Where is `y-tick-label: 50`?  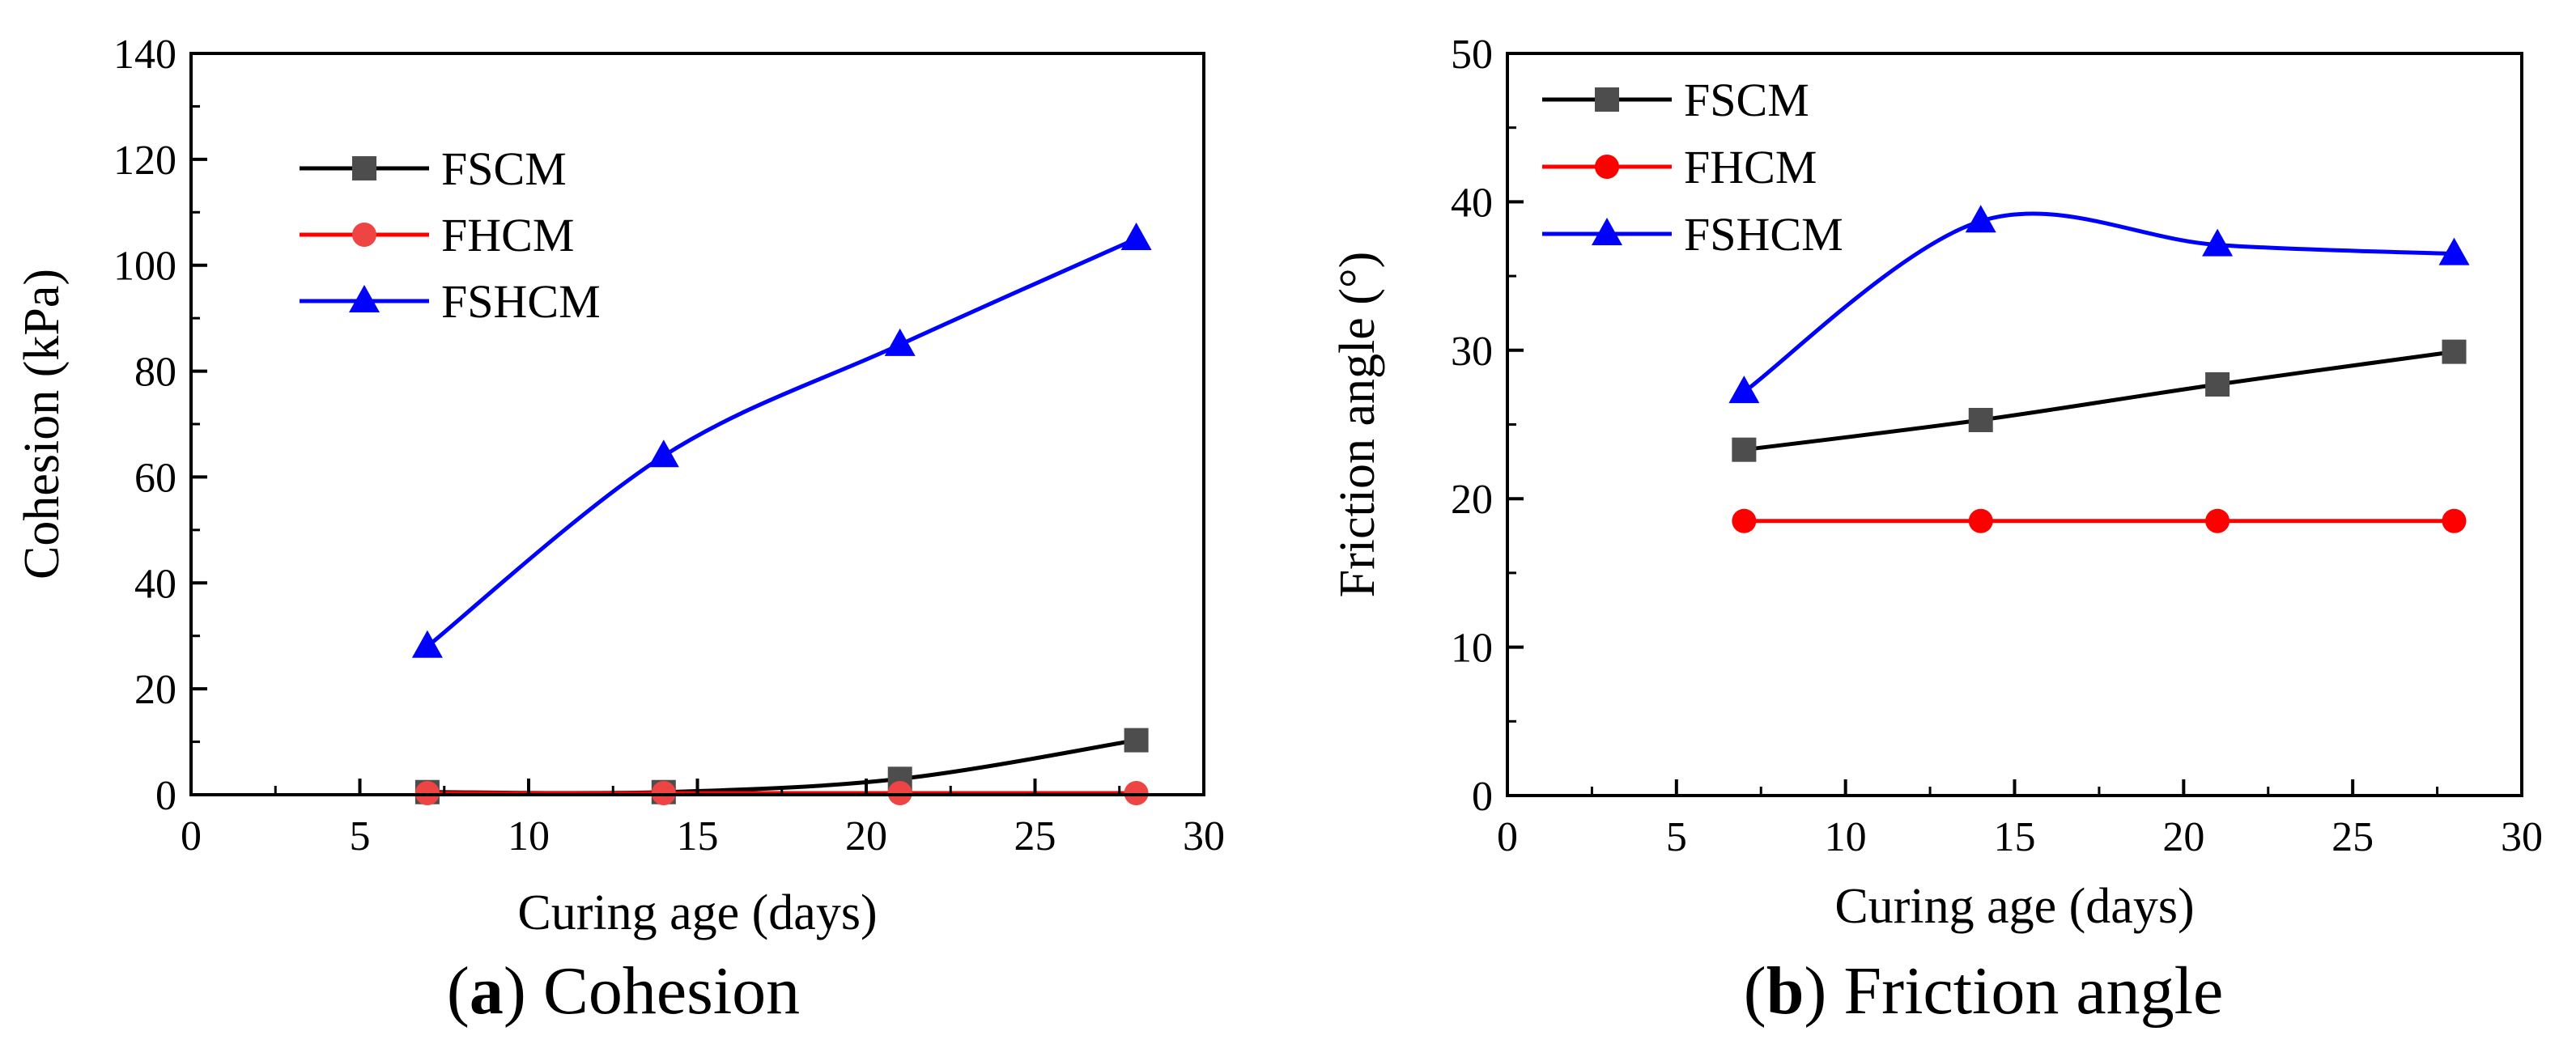 y-tick-label: 50 is located at coordinates (1472, 55).